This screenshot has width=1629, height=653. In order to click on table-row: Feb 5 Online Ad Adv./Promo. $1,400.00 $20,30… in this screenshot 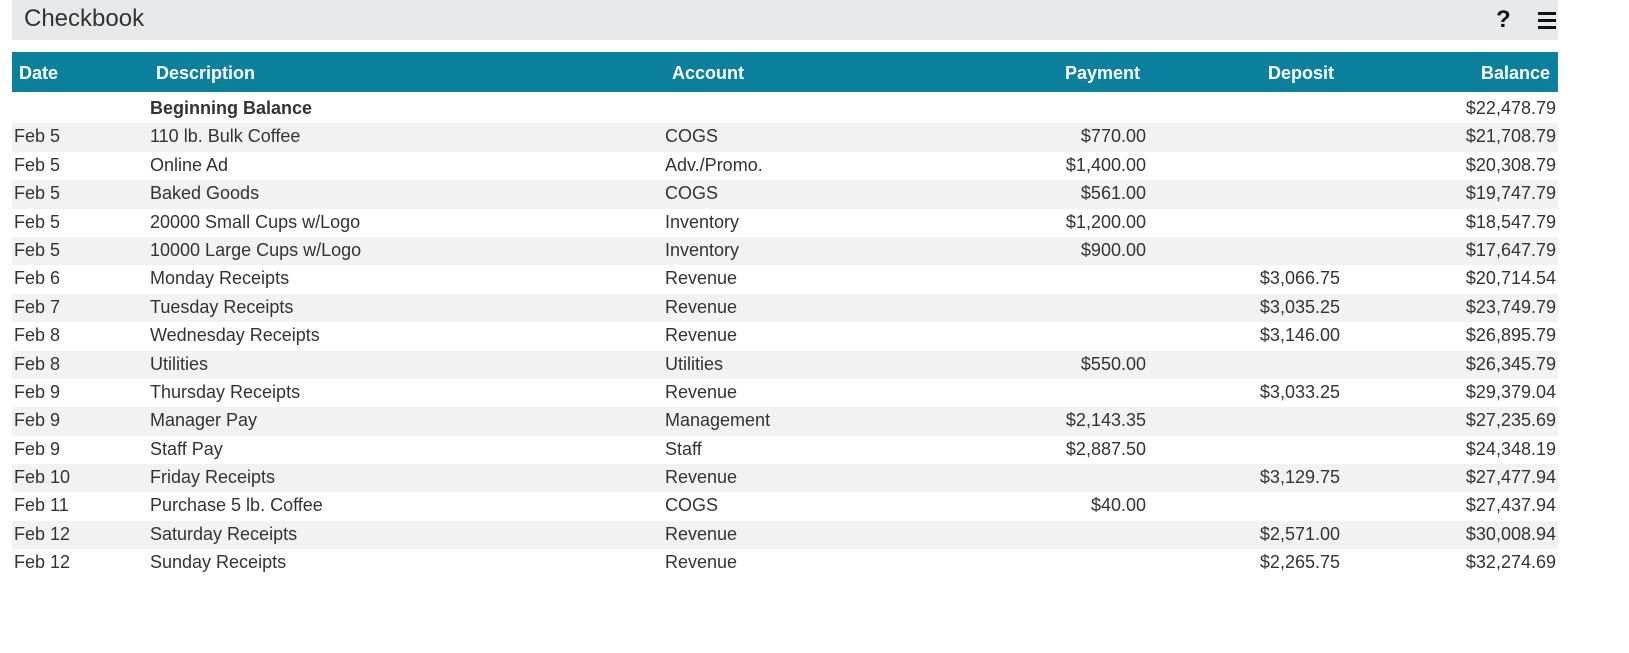, I will do `click(785, 166)`.